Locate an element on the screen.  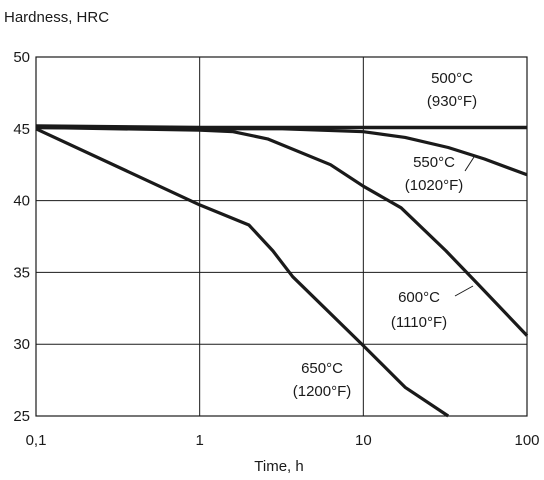
y-tick-label: 40 is located at coordinates (21, 201).